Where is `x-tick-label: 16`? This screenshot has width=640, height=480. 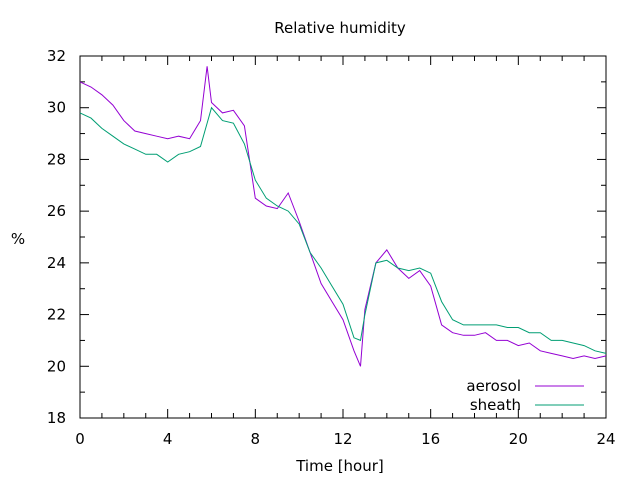 x-tick-label: 16 is located at coordinates (430, 439).